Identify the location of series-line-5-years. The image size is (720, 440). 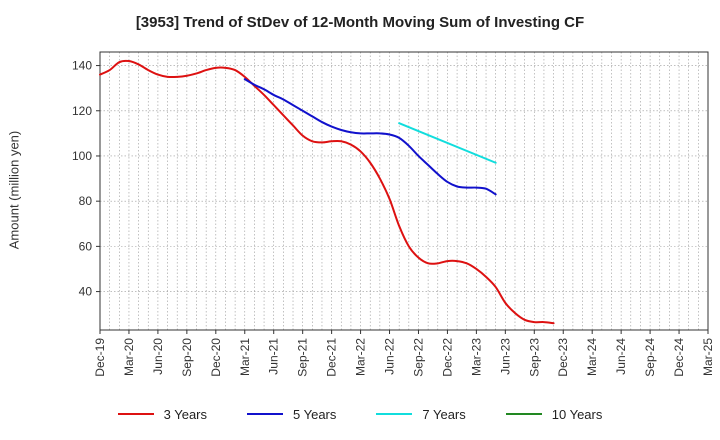
(370, 137).